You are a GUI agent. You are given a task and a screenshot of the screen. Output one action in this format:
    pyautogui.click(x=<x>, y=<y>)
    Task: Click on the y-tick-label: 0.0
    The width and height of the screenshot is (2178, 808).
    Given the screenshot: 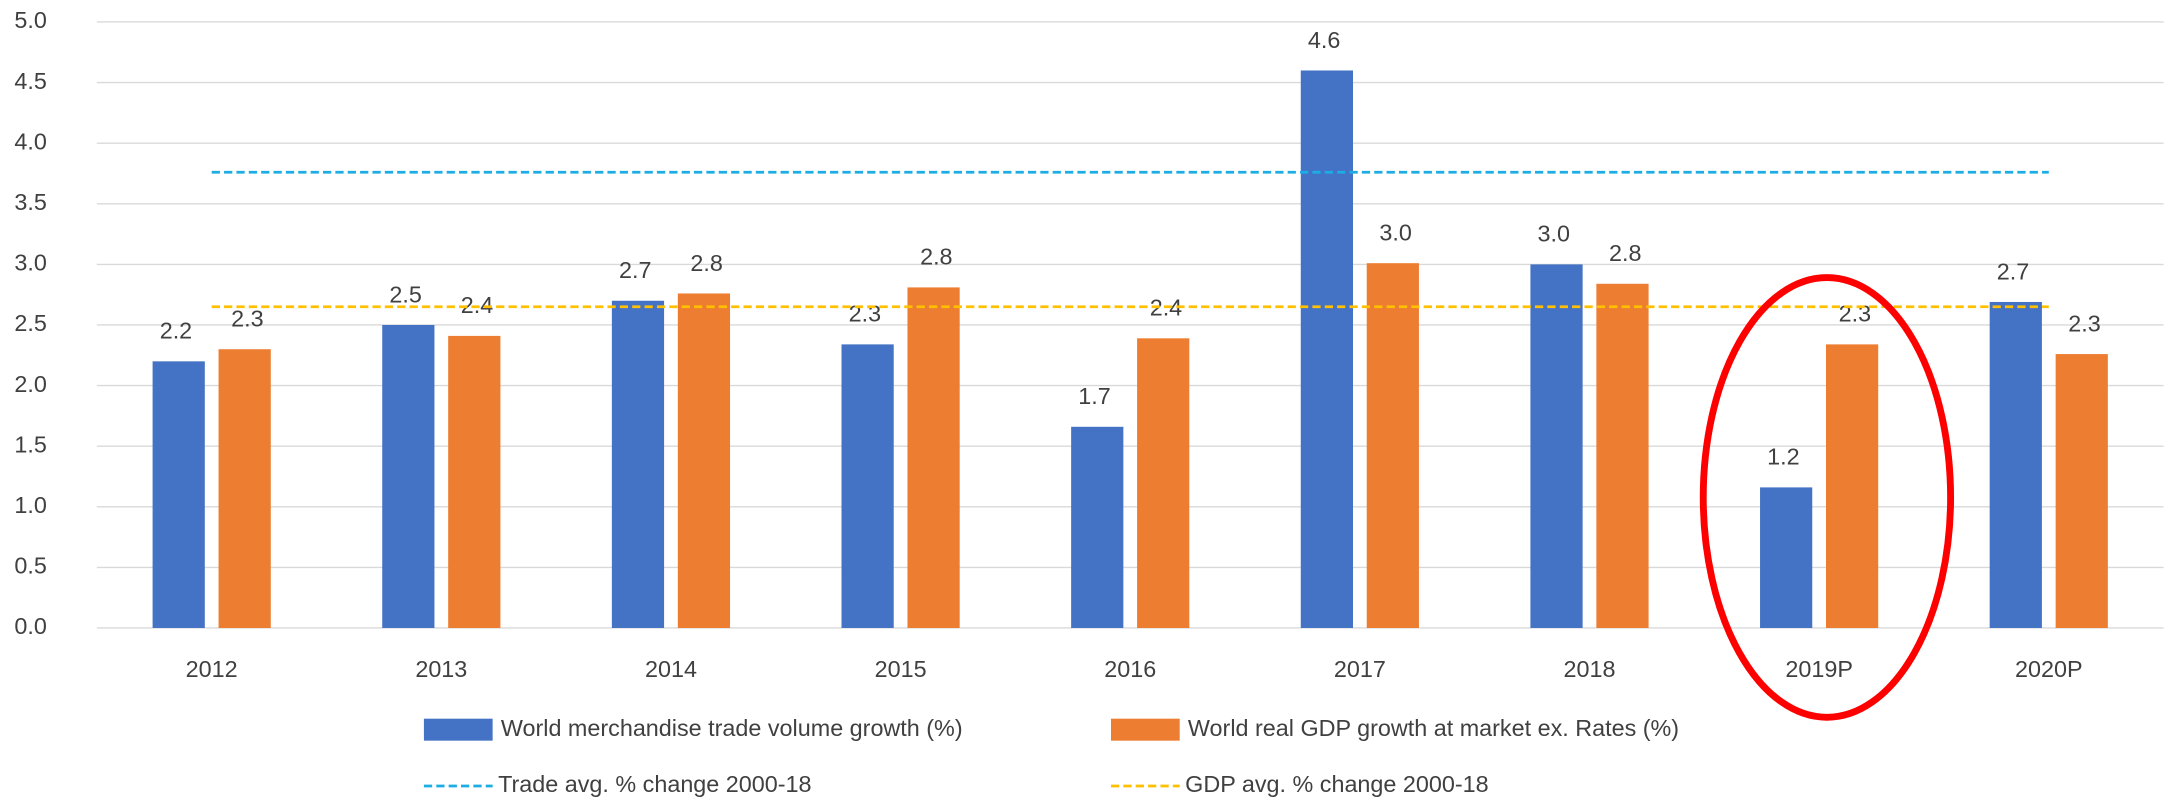 What is the action you would take?
    pyautogui.click(x=30, y=626)
    